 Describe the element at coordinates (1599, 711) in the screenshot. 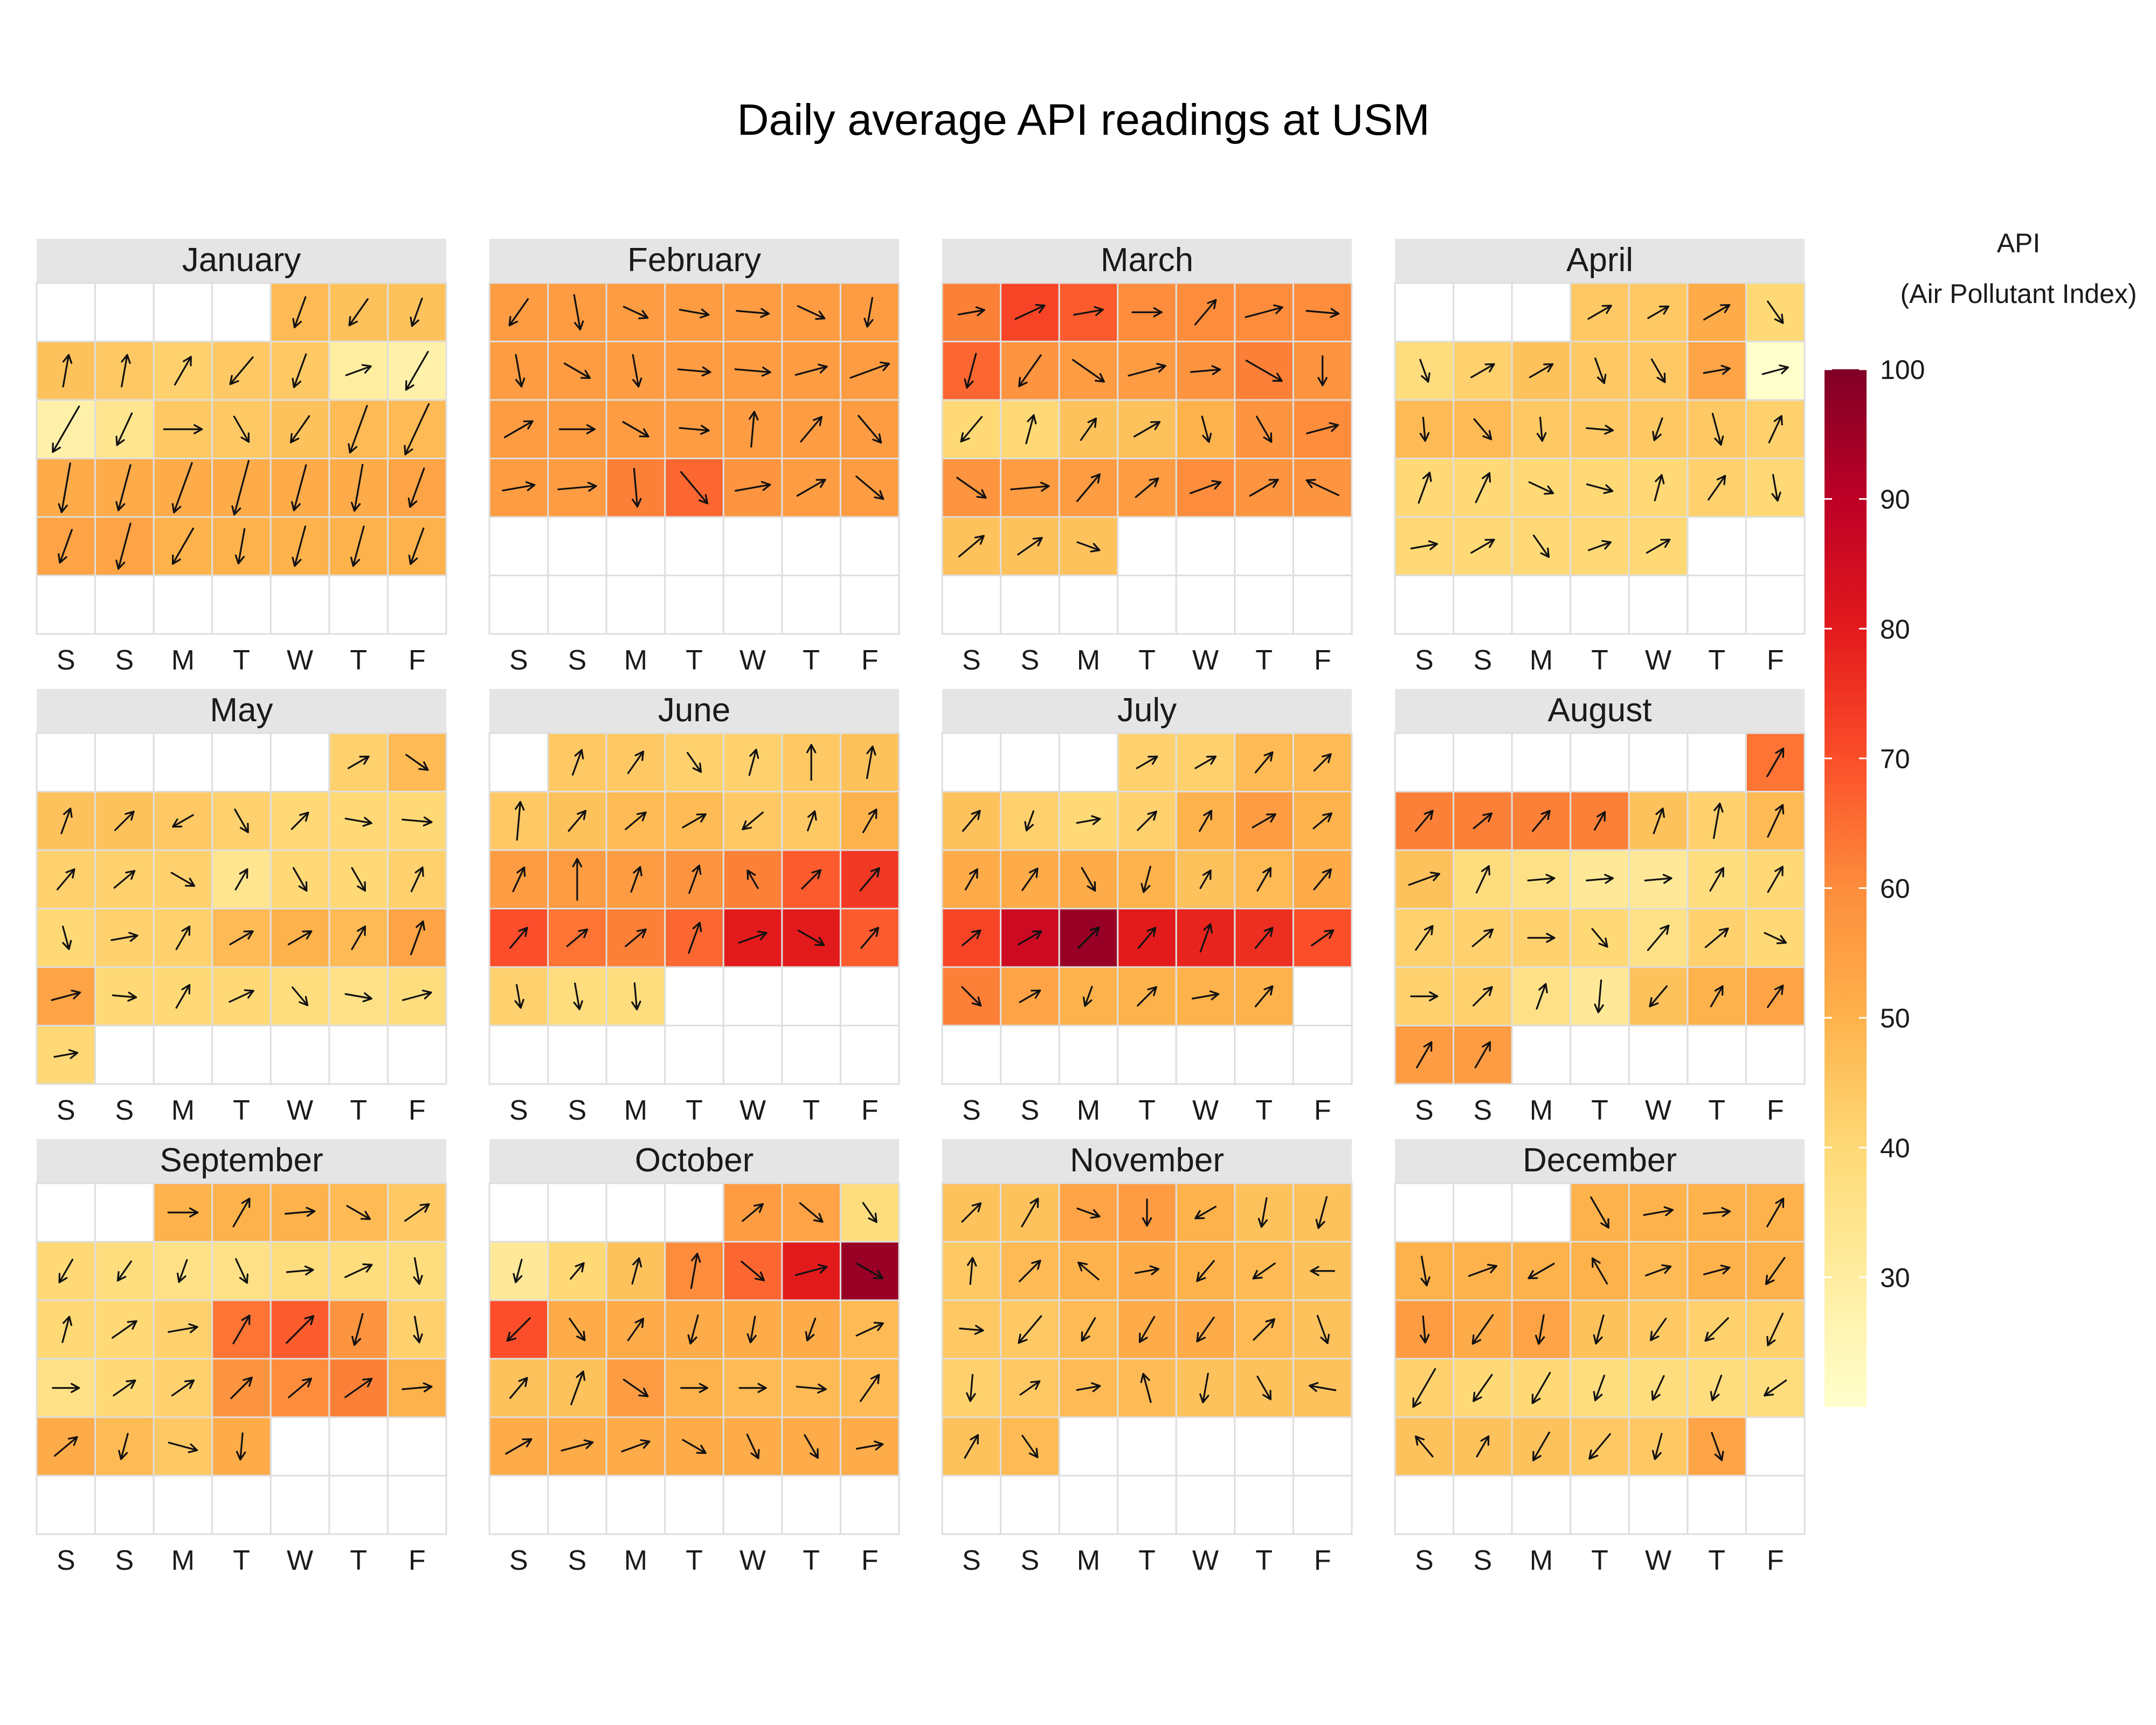

I see `month-title: August` at that location.